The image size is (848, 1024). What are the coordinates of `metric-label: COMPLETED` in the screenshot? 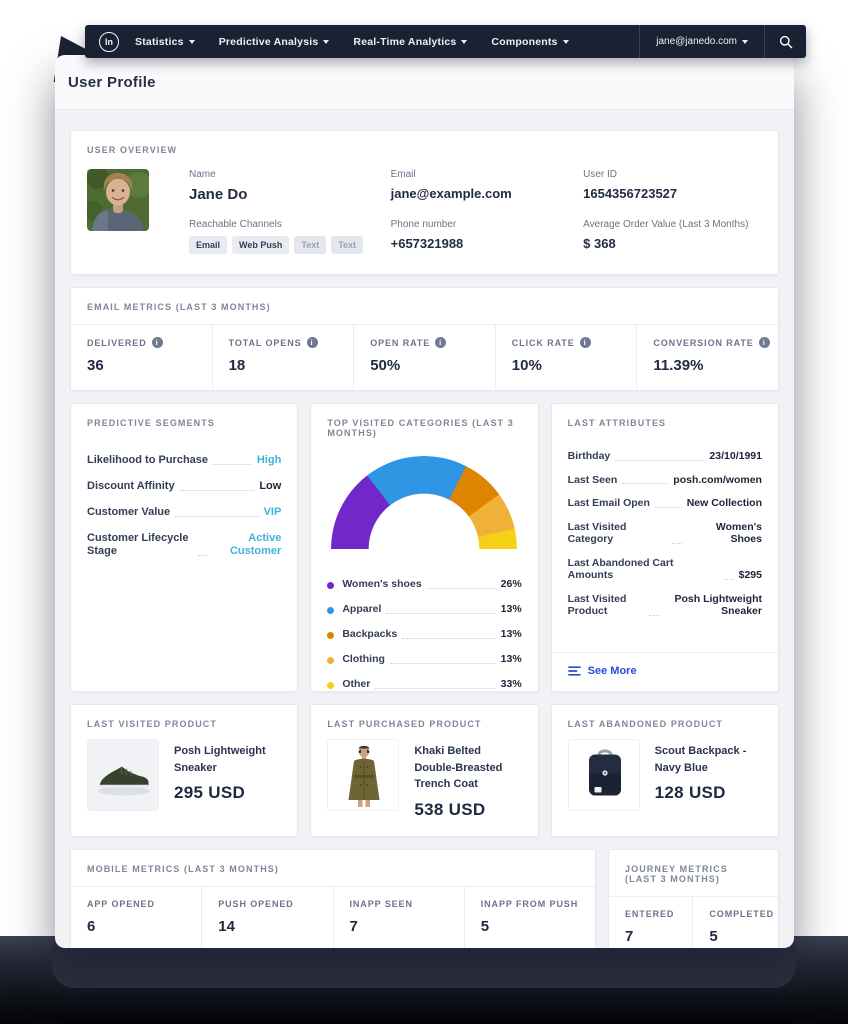 It's located at (741, 913).